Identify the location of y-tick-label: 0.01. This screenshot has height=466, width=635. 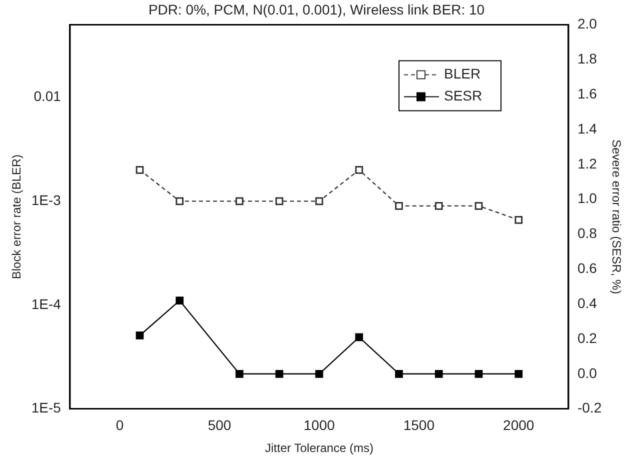
(48, 96).